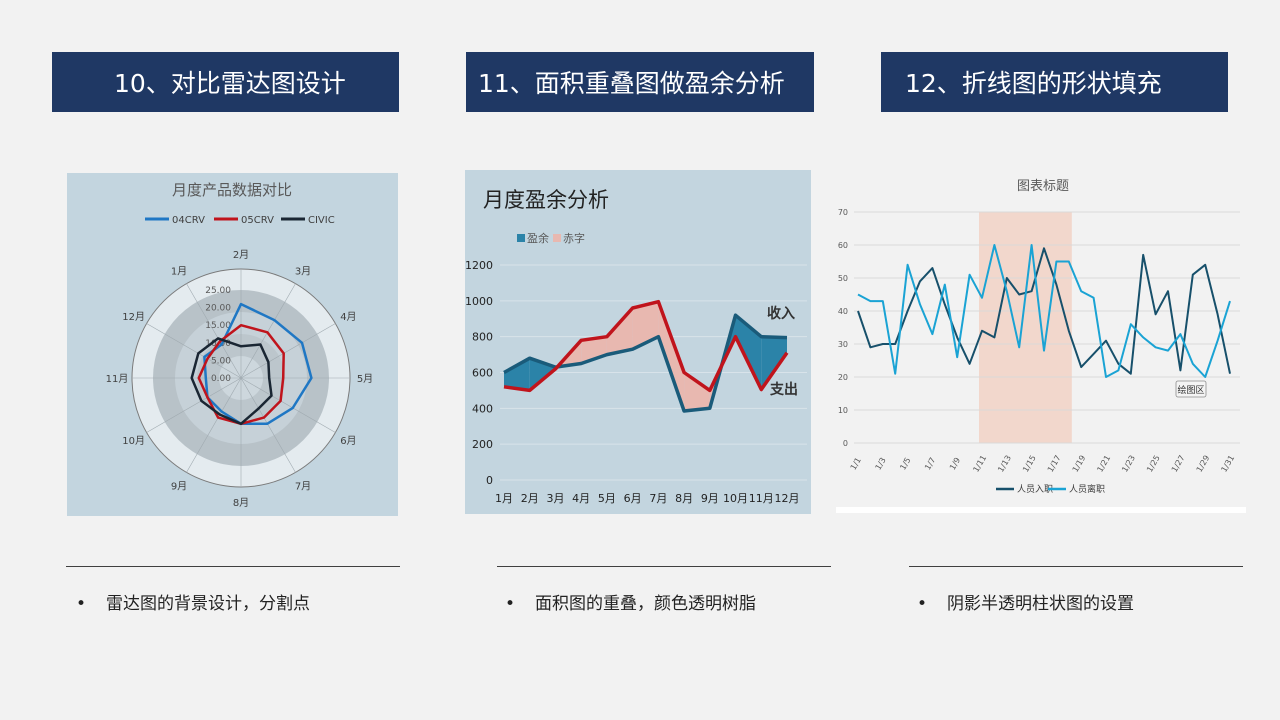  I want to click on section-title-text: 10、对比雷达图设计, so click(230, 83).